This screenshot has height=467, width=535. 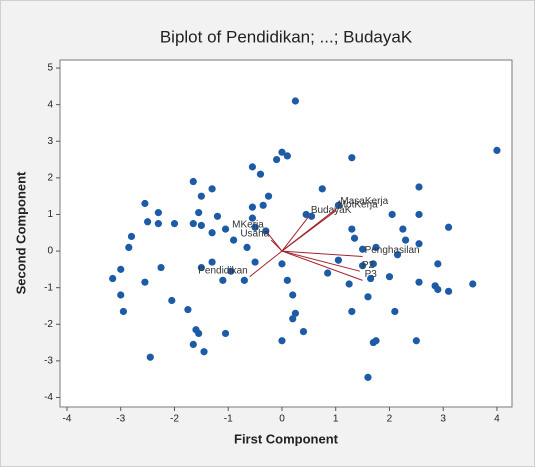 I want to click on x-tick-label: 0, so click(x=282, y=419).